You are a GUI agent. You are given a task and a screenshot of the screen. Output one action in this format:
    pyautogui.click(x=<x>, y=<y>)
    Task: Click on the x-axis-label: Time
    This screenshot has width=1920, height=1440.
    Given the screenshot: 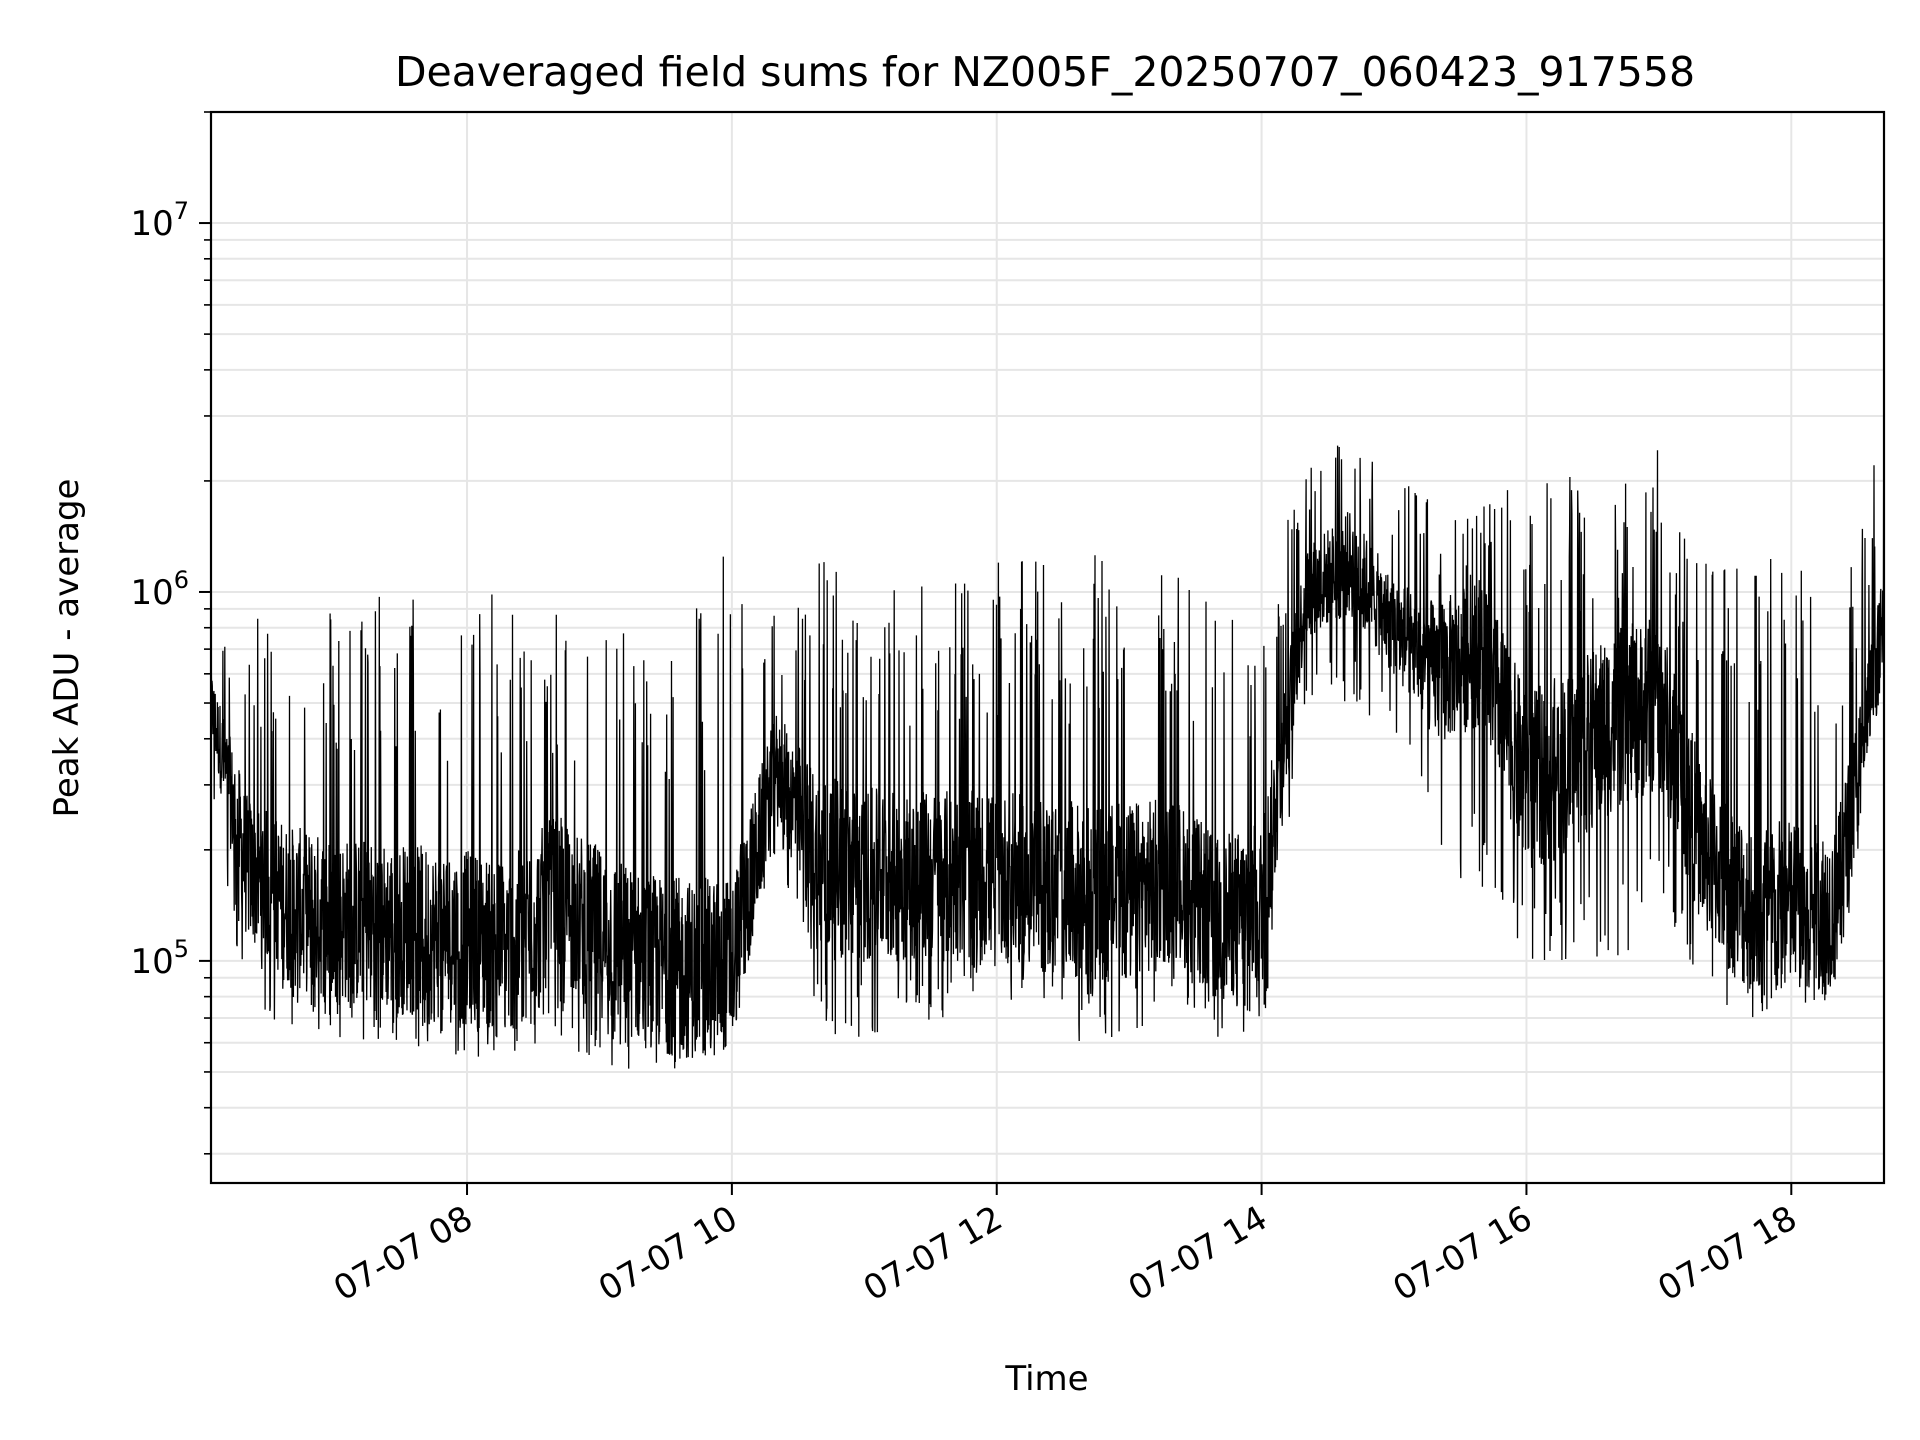 What is the action you would take?
    pyautogui.click(x=1046, y=1379)
    